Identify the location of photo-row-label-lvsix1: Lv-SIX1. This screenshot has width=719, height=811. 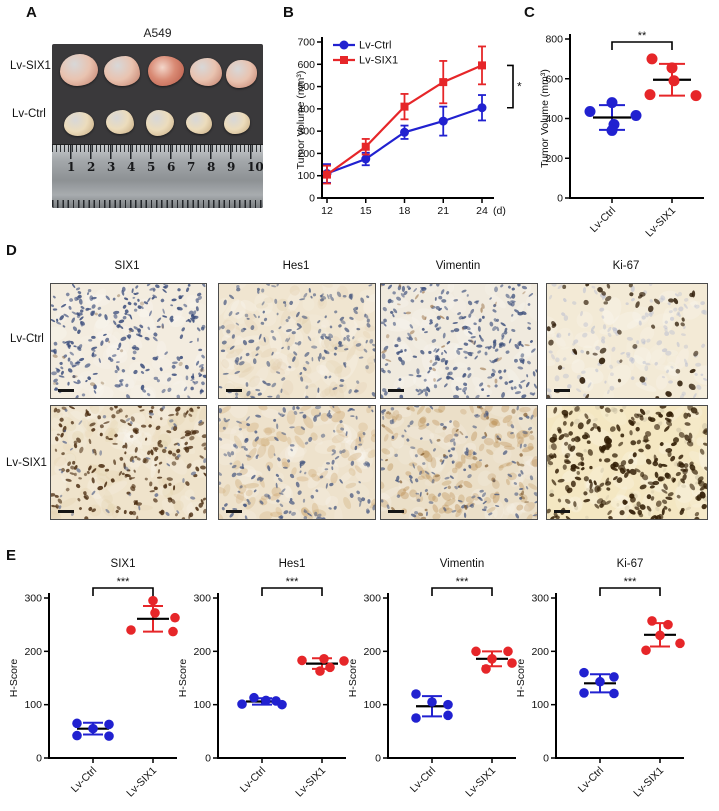
(30, 66).